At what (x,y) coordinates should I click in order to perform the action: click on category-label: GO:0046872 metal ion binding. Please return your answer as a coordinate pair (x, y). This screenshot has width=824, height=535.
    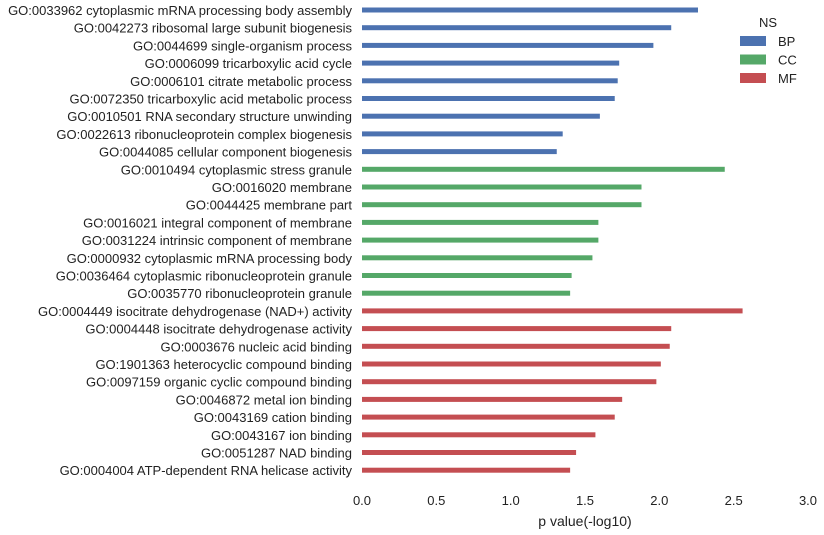
    Looking at the image, I should click on (264, 399).